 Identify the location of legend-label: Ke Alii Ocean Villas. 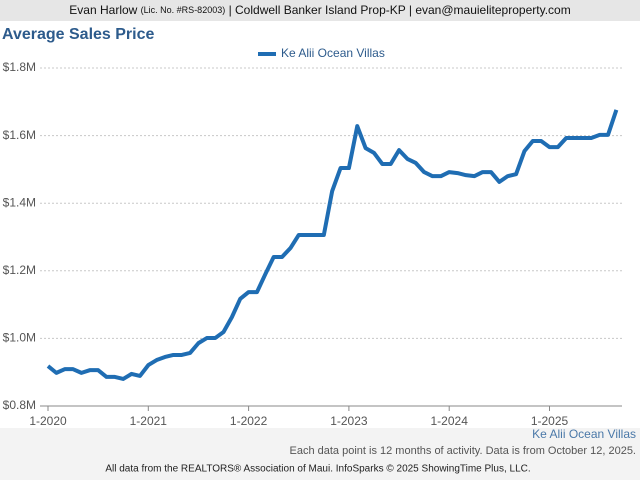
(333, 53).